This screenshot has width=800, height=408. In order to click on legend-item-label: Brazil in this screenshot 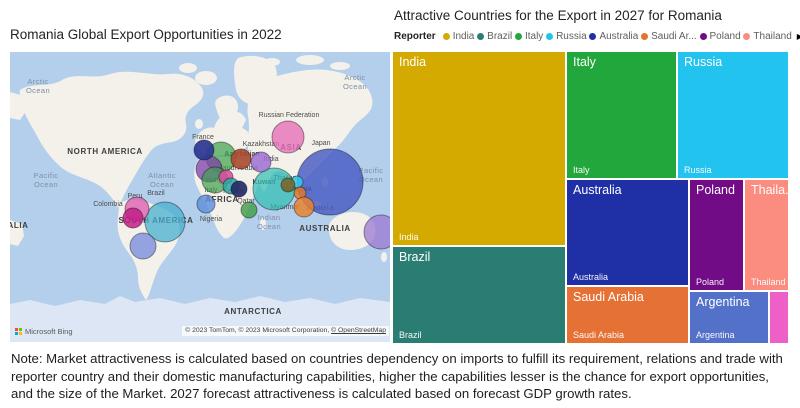, I will do `click(500, 36)`.